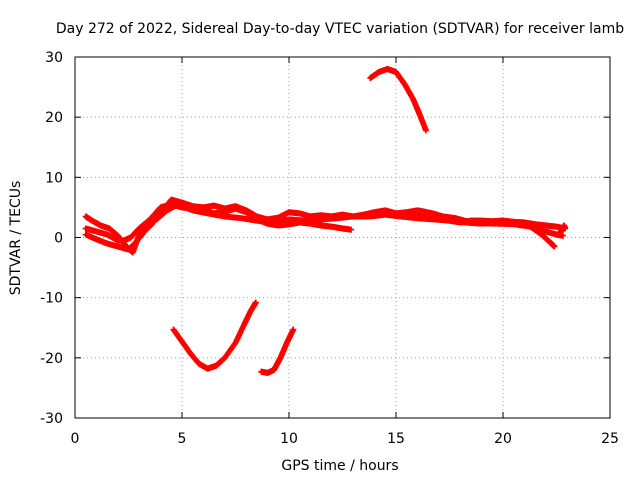 This screenshot has height=480, width=640. Describe the element at coordinates (54, 118) in the screenshot. I see `y-tick-label: 20` at that location.